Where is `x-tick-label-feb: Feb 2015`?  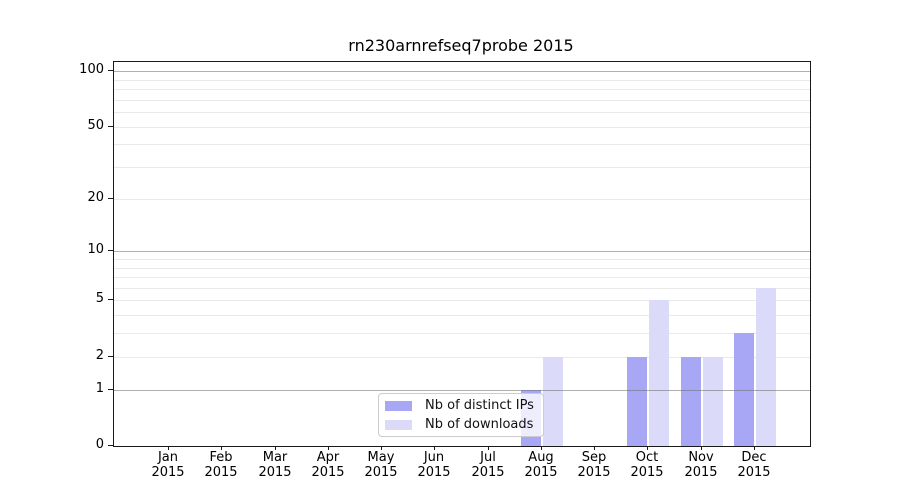
x-tick-label-feb: Feb 2015 is located at coordinates (221, 465).